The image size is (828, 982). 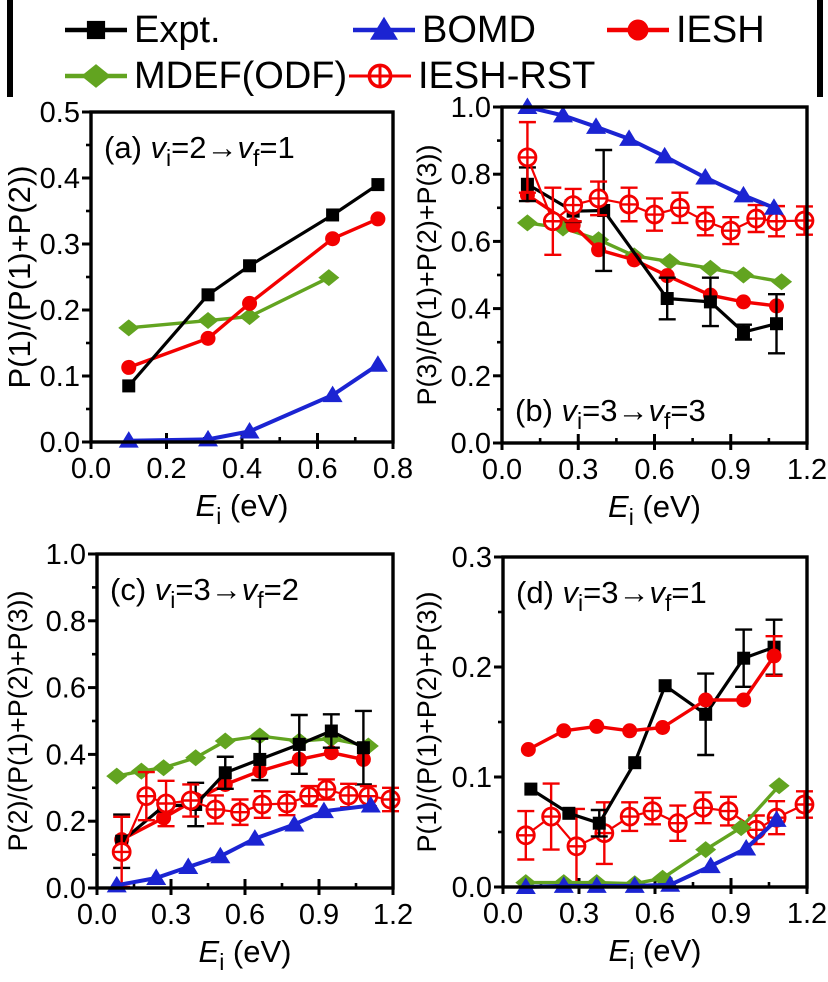 I want to click on svg-text: P(3)/(P(1)+P(2)+P(3)), so click(x=428, y=274).